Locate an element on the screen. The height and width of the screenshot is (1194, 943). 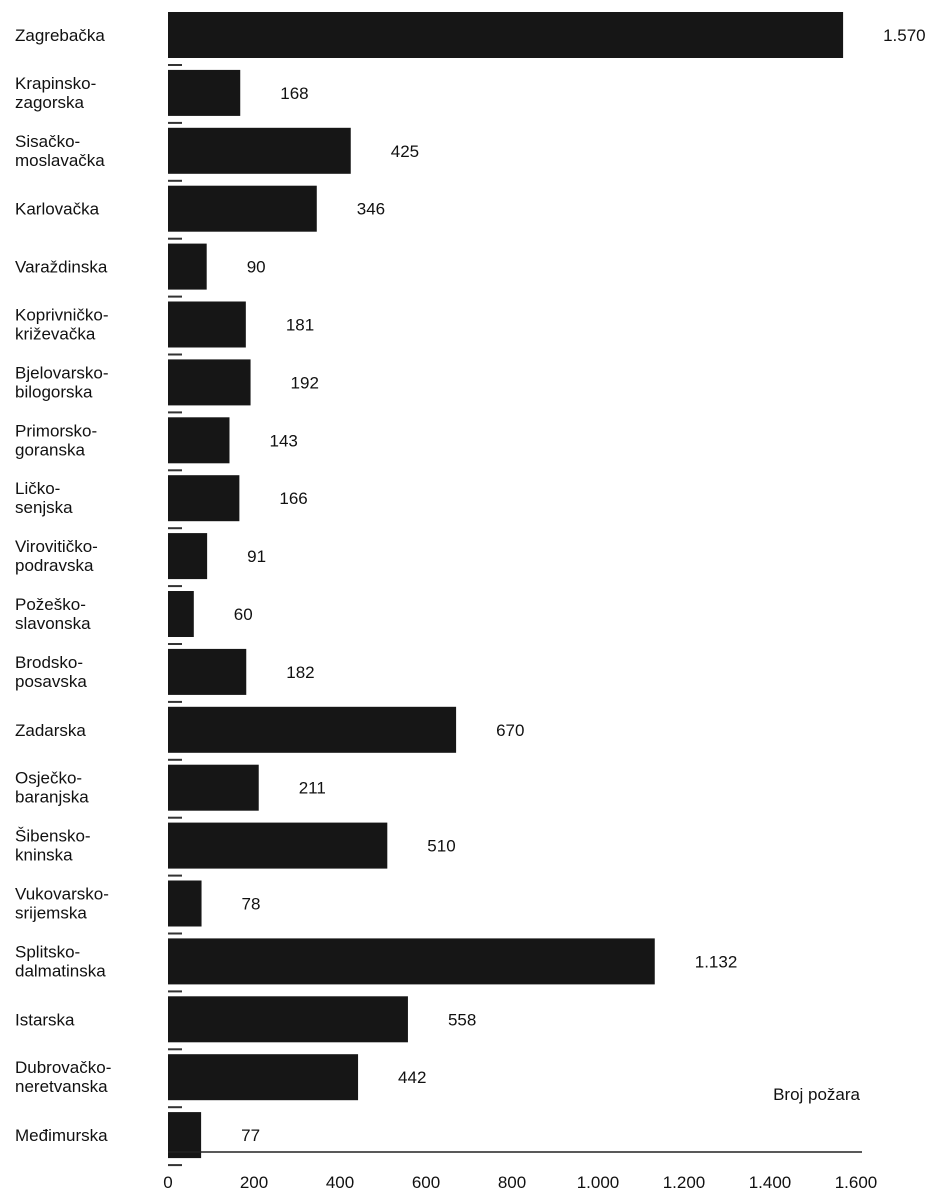
value-label-14: 211 is located at coordinates (312, 788).